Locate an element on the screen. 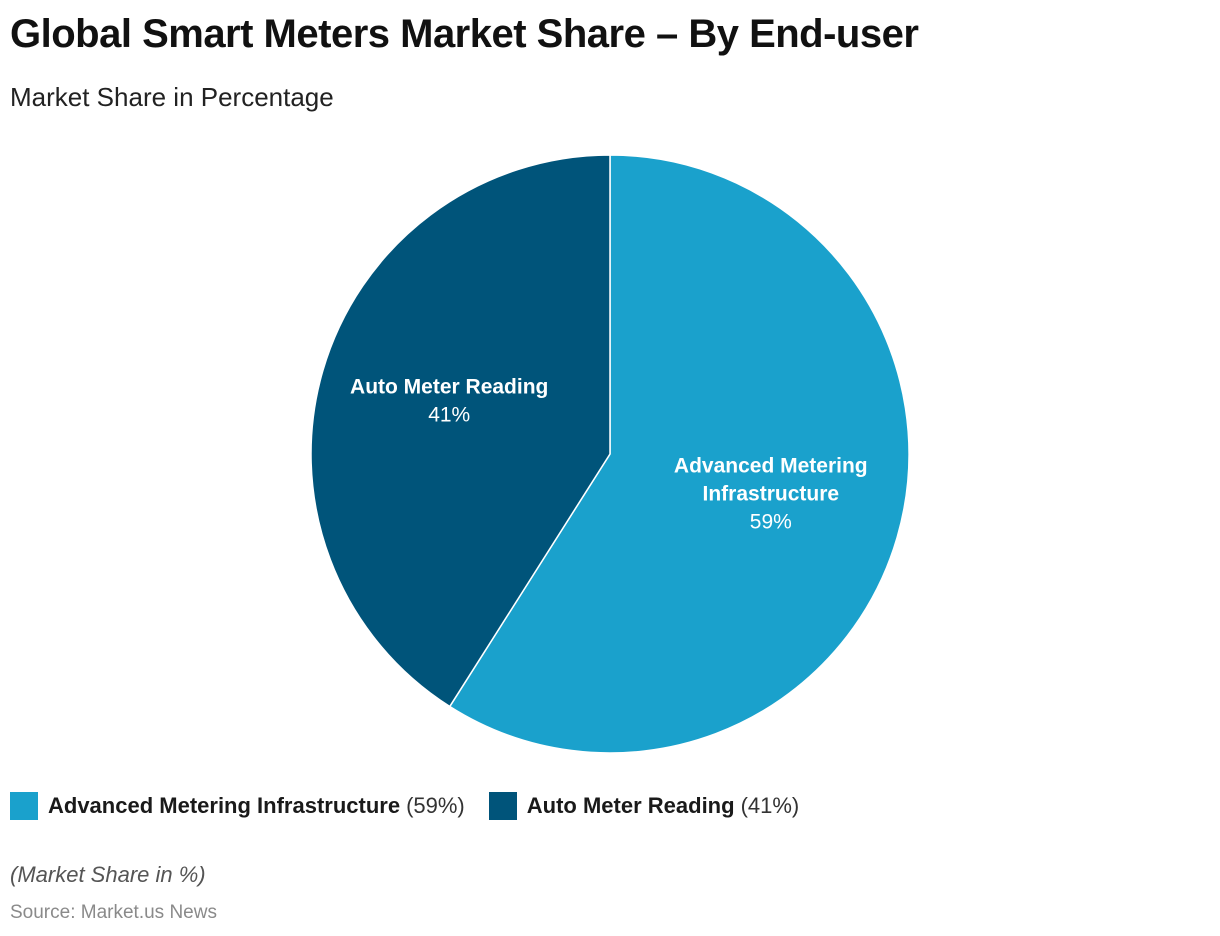 The width and height of the screenshot is (1220, 936). slice-label-auto-meter-reading: Auto Meter Reading 41% is located at coordinates (449, 400).